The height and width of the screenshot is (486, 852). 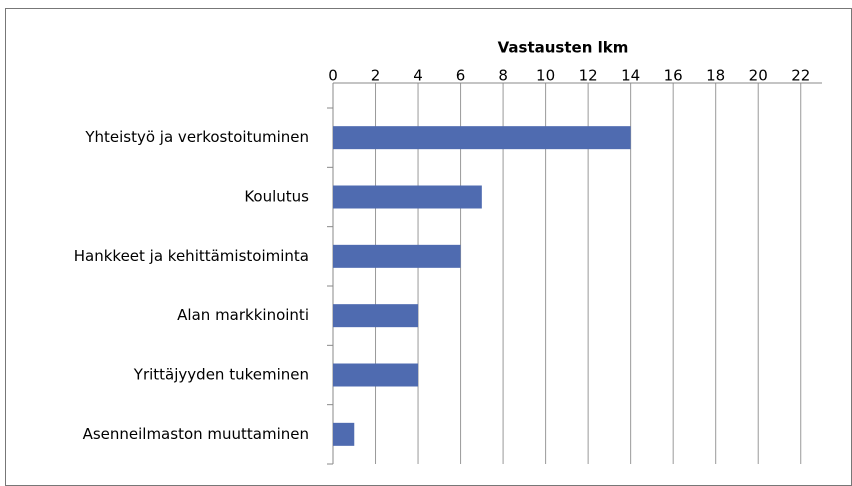 I want to click on y-tick-label: Asenneilmaston muuttaminen, so click(x=196, y=434).